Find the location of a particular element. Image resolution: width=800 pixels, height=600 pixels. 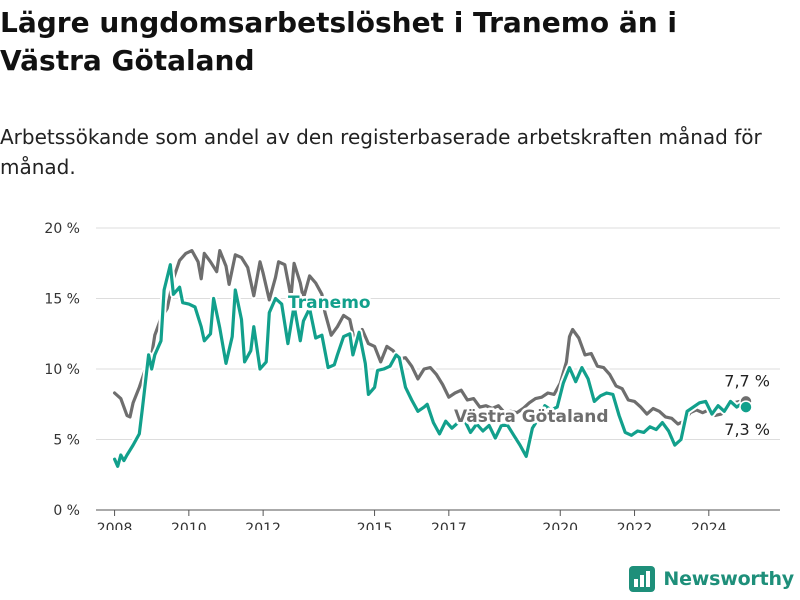

y-tick-label: 0 % is located at coordinates (66, 511).